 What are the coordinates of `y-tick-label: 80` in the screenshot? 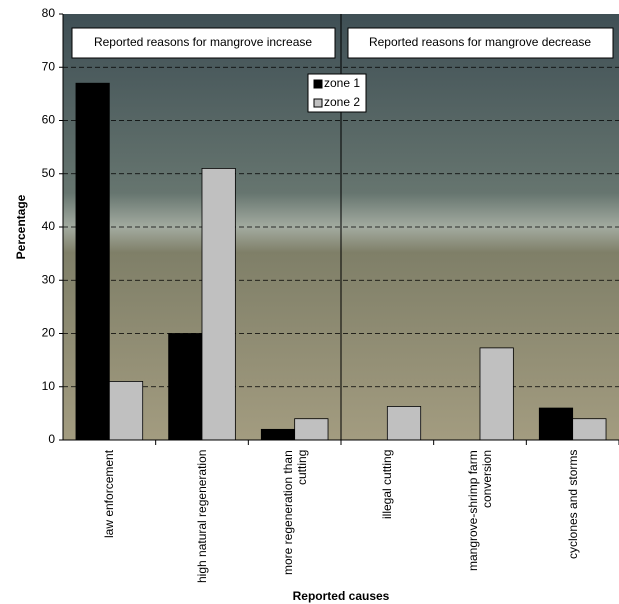 It's located at (49, 13).